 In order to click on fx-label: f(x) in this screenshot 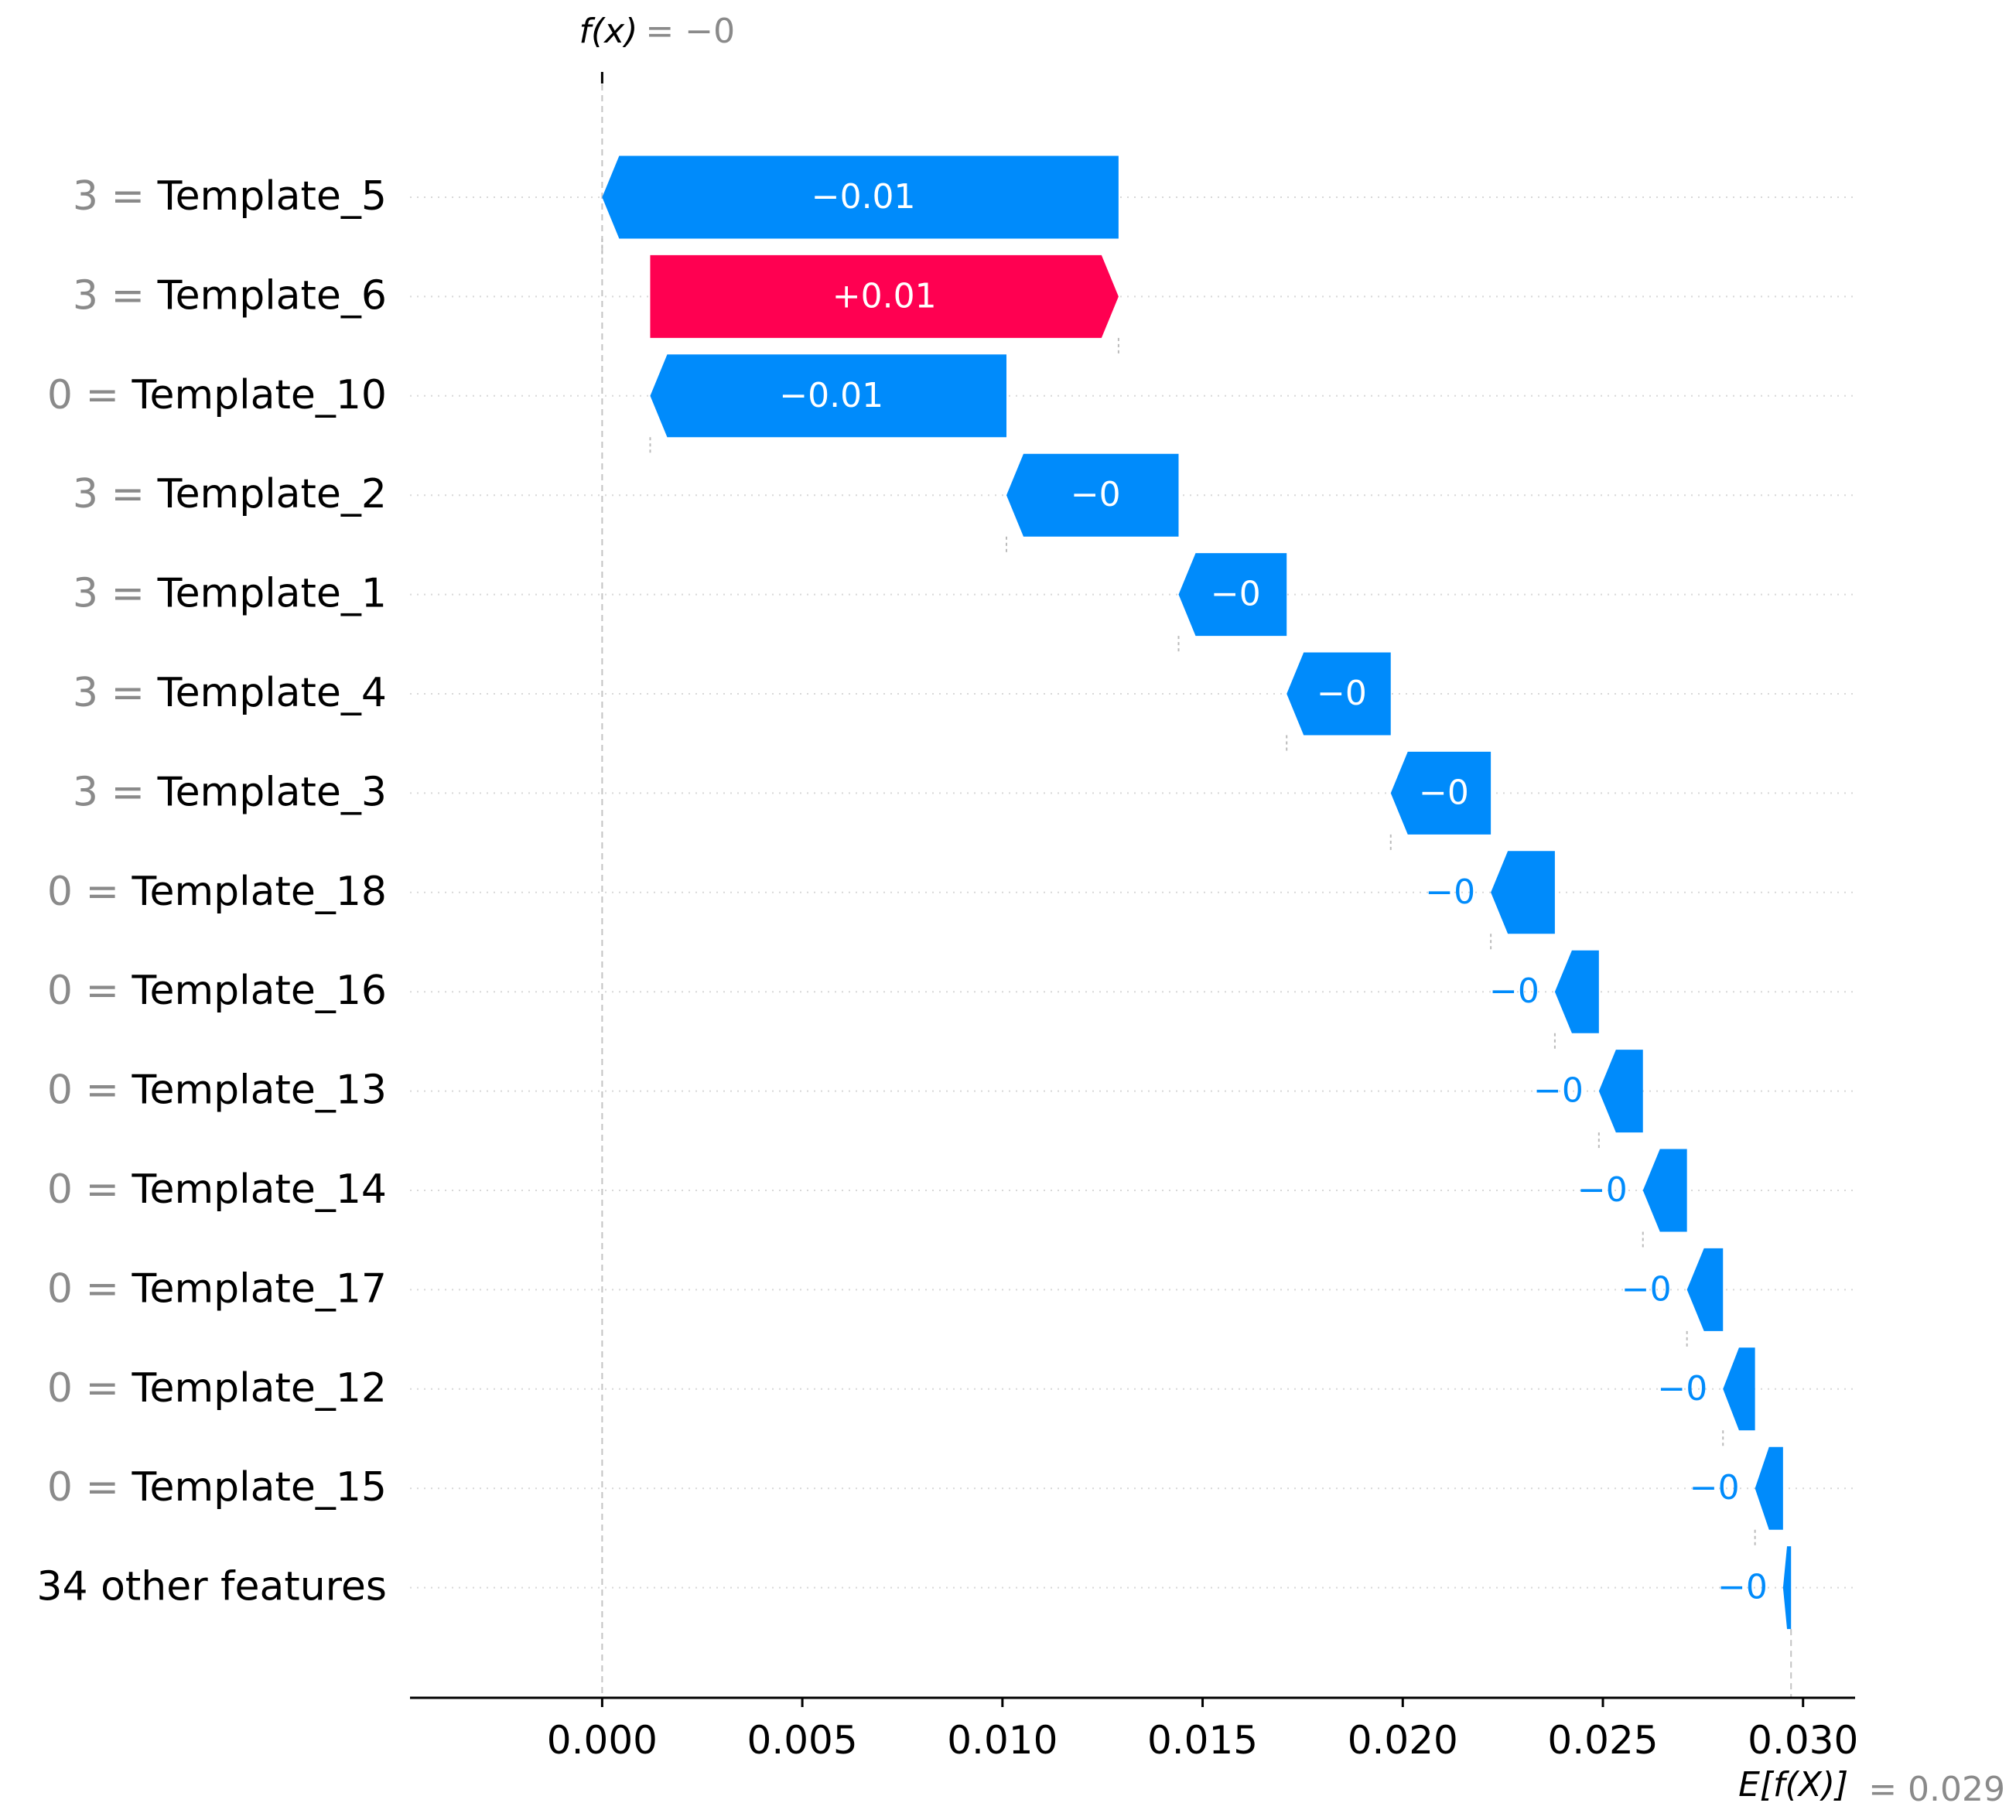, I will do `click(608, 32)`.